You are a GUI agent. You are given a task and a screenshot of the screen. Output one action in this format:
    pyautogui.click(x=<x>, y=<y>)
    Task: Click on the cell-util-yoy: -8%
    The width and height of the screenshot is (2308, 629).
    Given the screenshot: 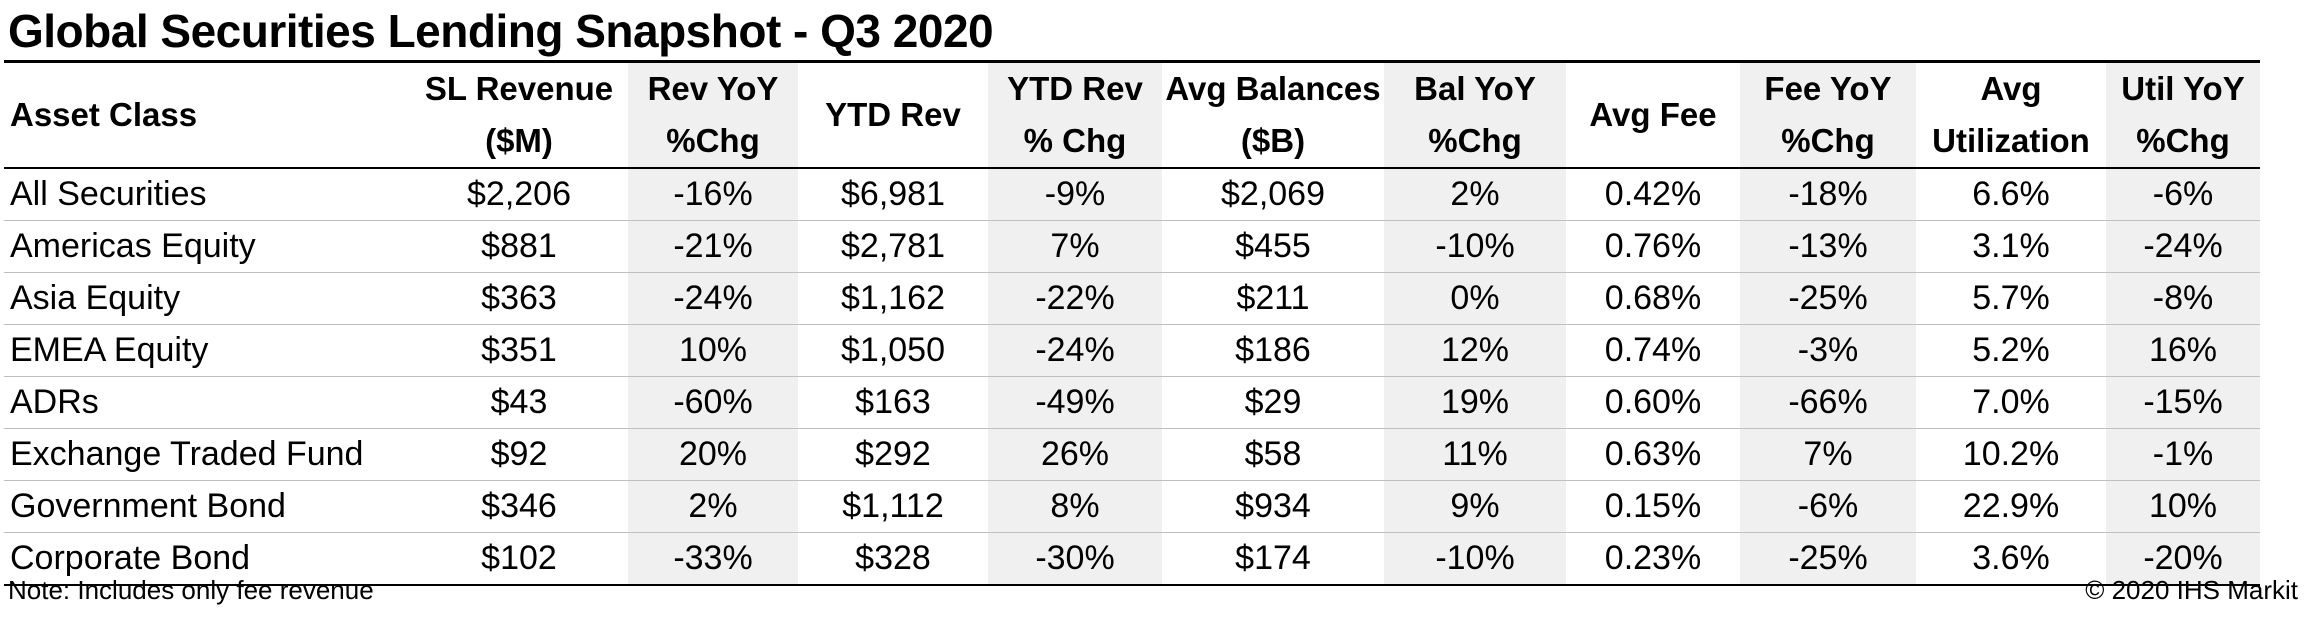 What is the action you would take?
    pyautogui.click(x=2183, y=298)
    